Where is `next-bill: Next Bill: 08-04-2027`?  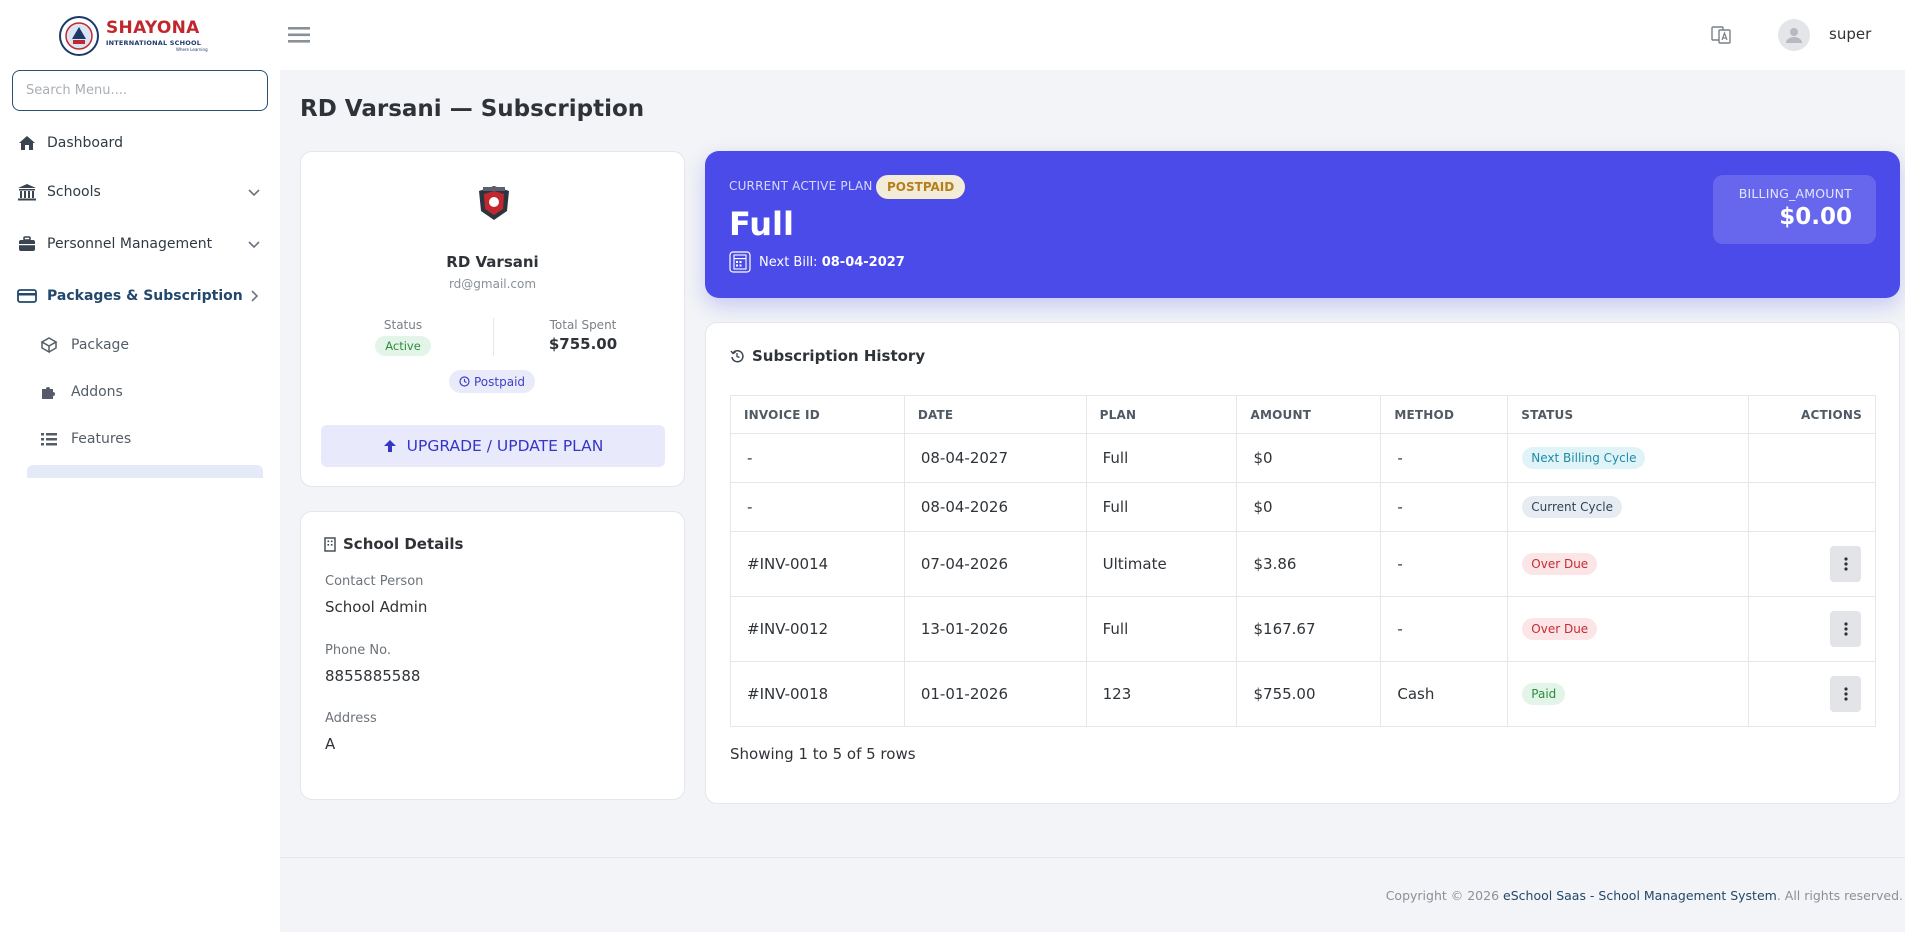 next-bill: Next Bill: 08-04-2027 is located at coordinates (817, 262).